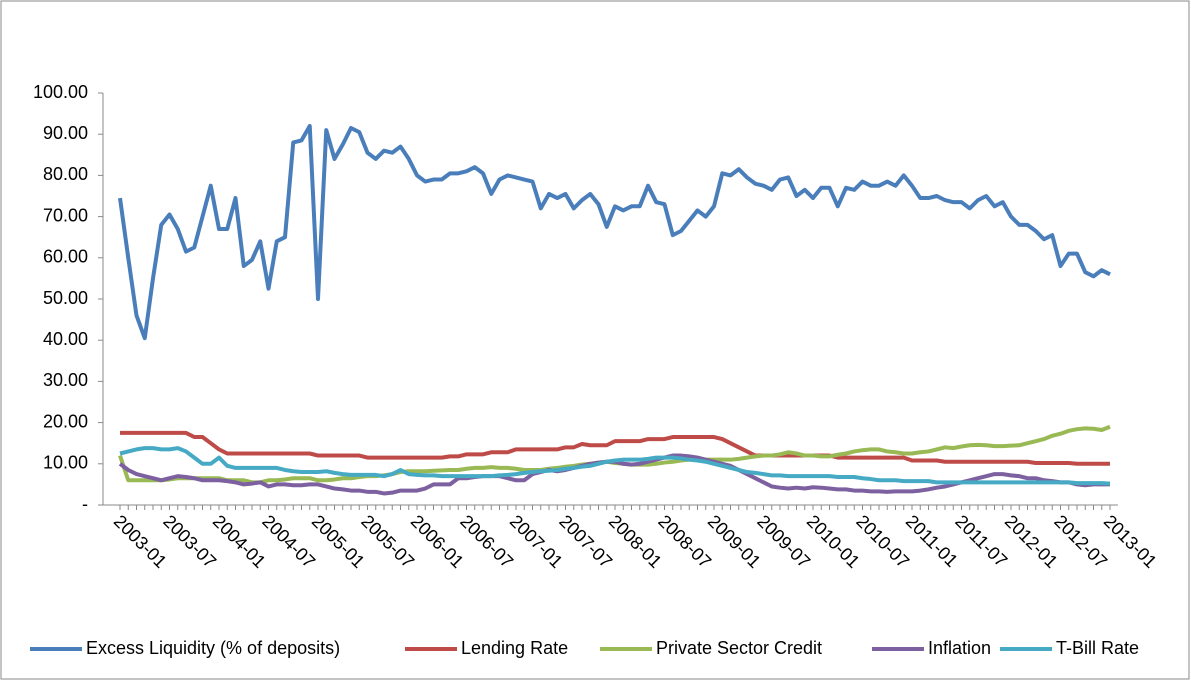  What do you see at coordinates (65, 421) in the screenshot?
I see `y-tick-label: 20.00` at bounding box center [65, 421].